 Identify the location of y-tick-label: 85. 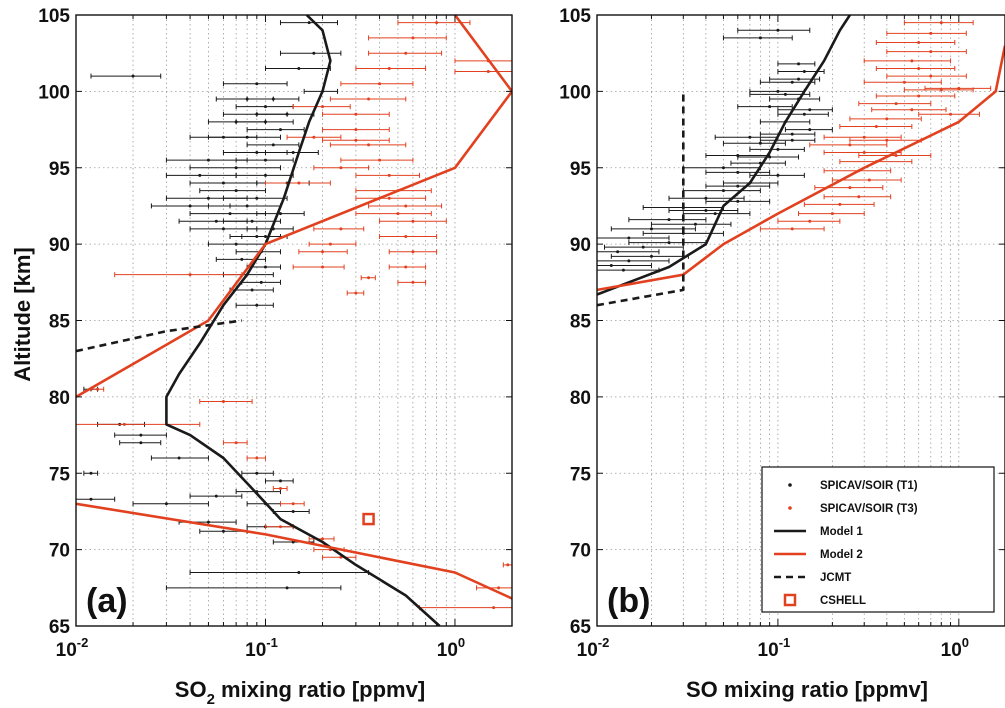
(60, 322).